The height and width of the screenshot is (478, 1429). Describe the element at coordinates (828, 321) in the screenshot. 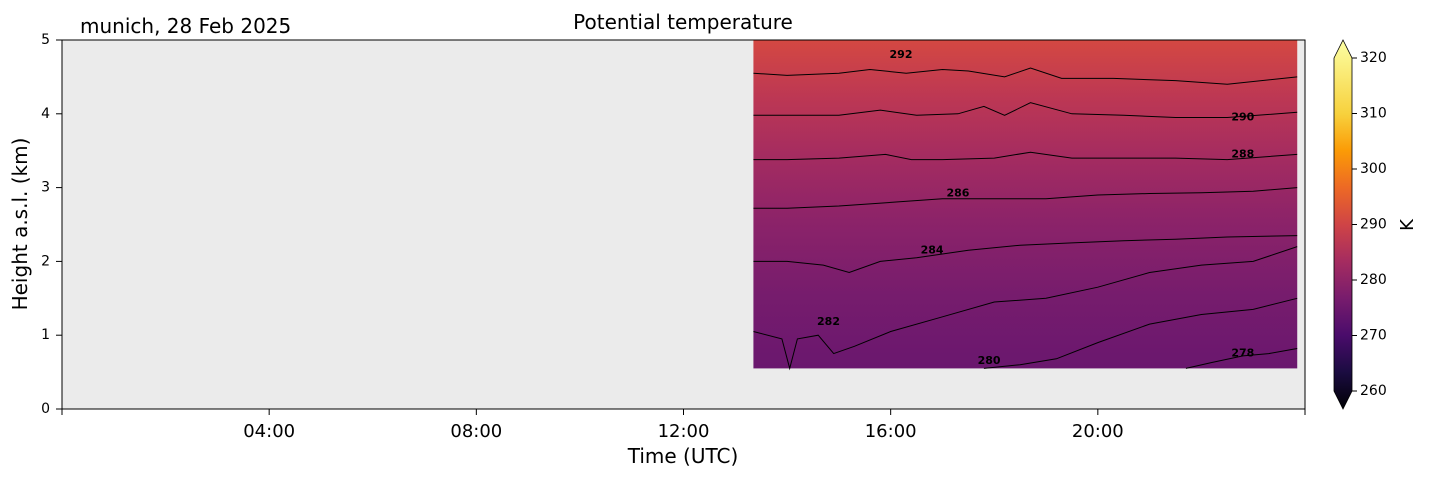

I see `contour-label-282: 282` at that location.